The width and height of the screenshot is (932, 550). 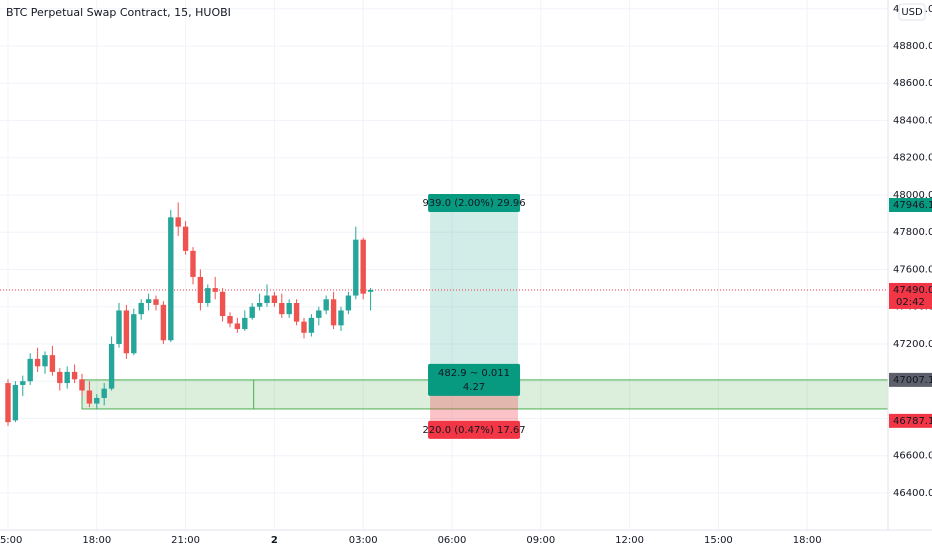 What do you see at coordinates (452, 540) in the screenshot?
I see `x-tick-label: 06:00` at bounding box center [452, 540].